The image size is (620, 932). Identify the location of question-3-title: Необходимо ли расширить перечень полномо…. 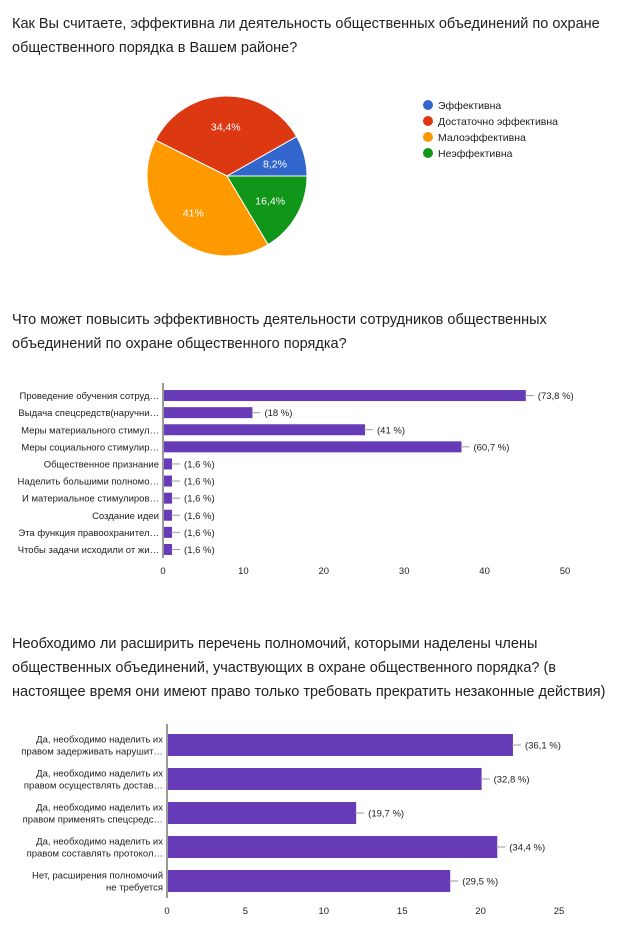
(309, 668).